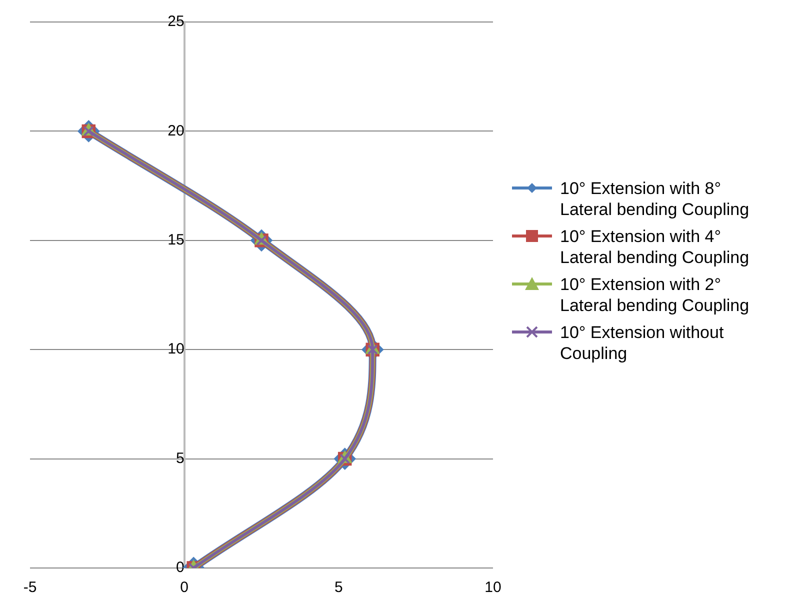 This screenshot has height=608, width=805. I want to click on y-tick-label: 15, so click(176, 240).